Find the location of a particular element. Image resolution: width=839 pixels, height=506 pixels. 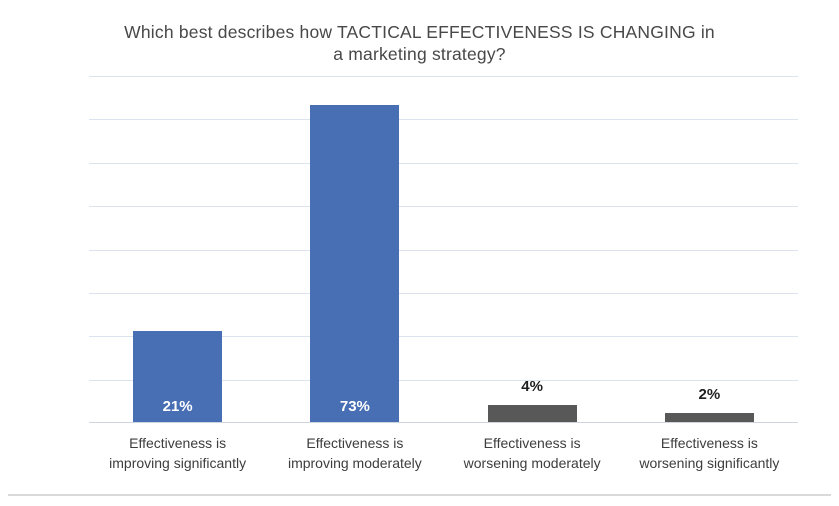

bar-effectiveness-is-improving-moderately is located at coordinates (355, 263).